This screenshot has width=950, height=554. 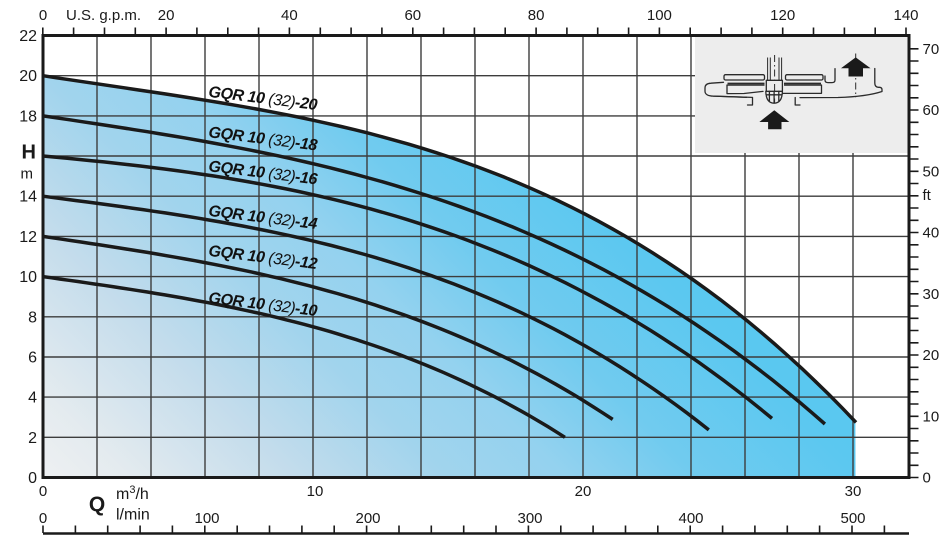 What do you see at coordinates (690, 518) in the screenshot?
I see `svg-text: 400` at bounding box center [690, 518].